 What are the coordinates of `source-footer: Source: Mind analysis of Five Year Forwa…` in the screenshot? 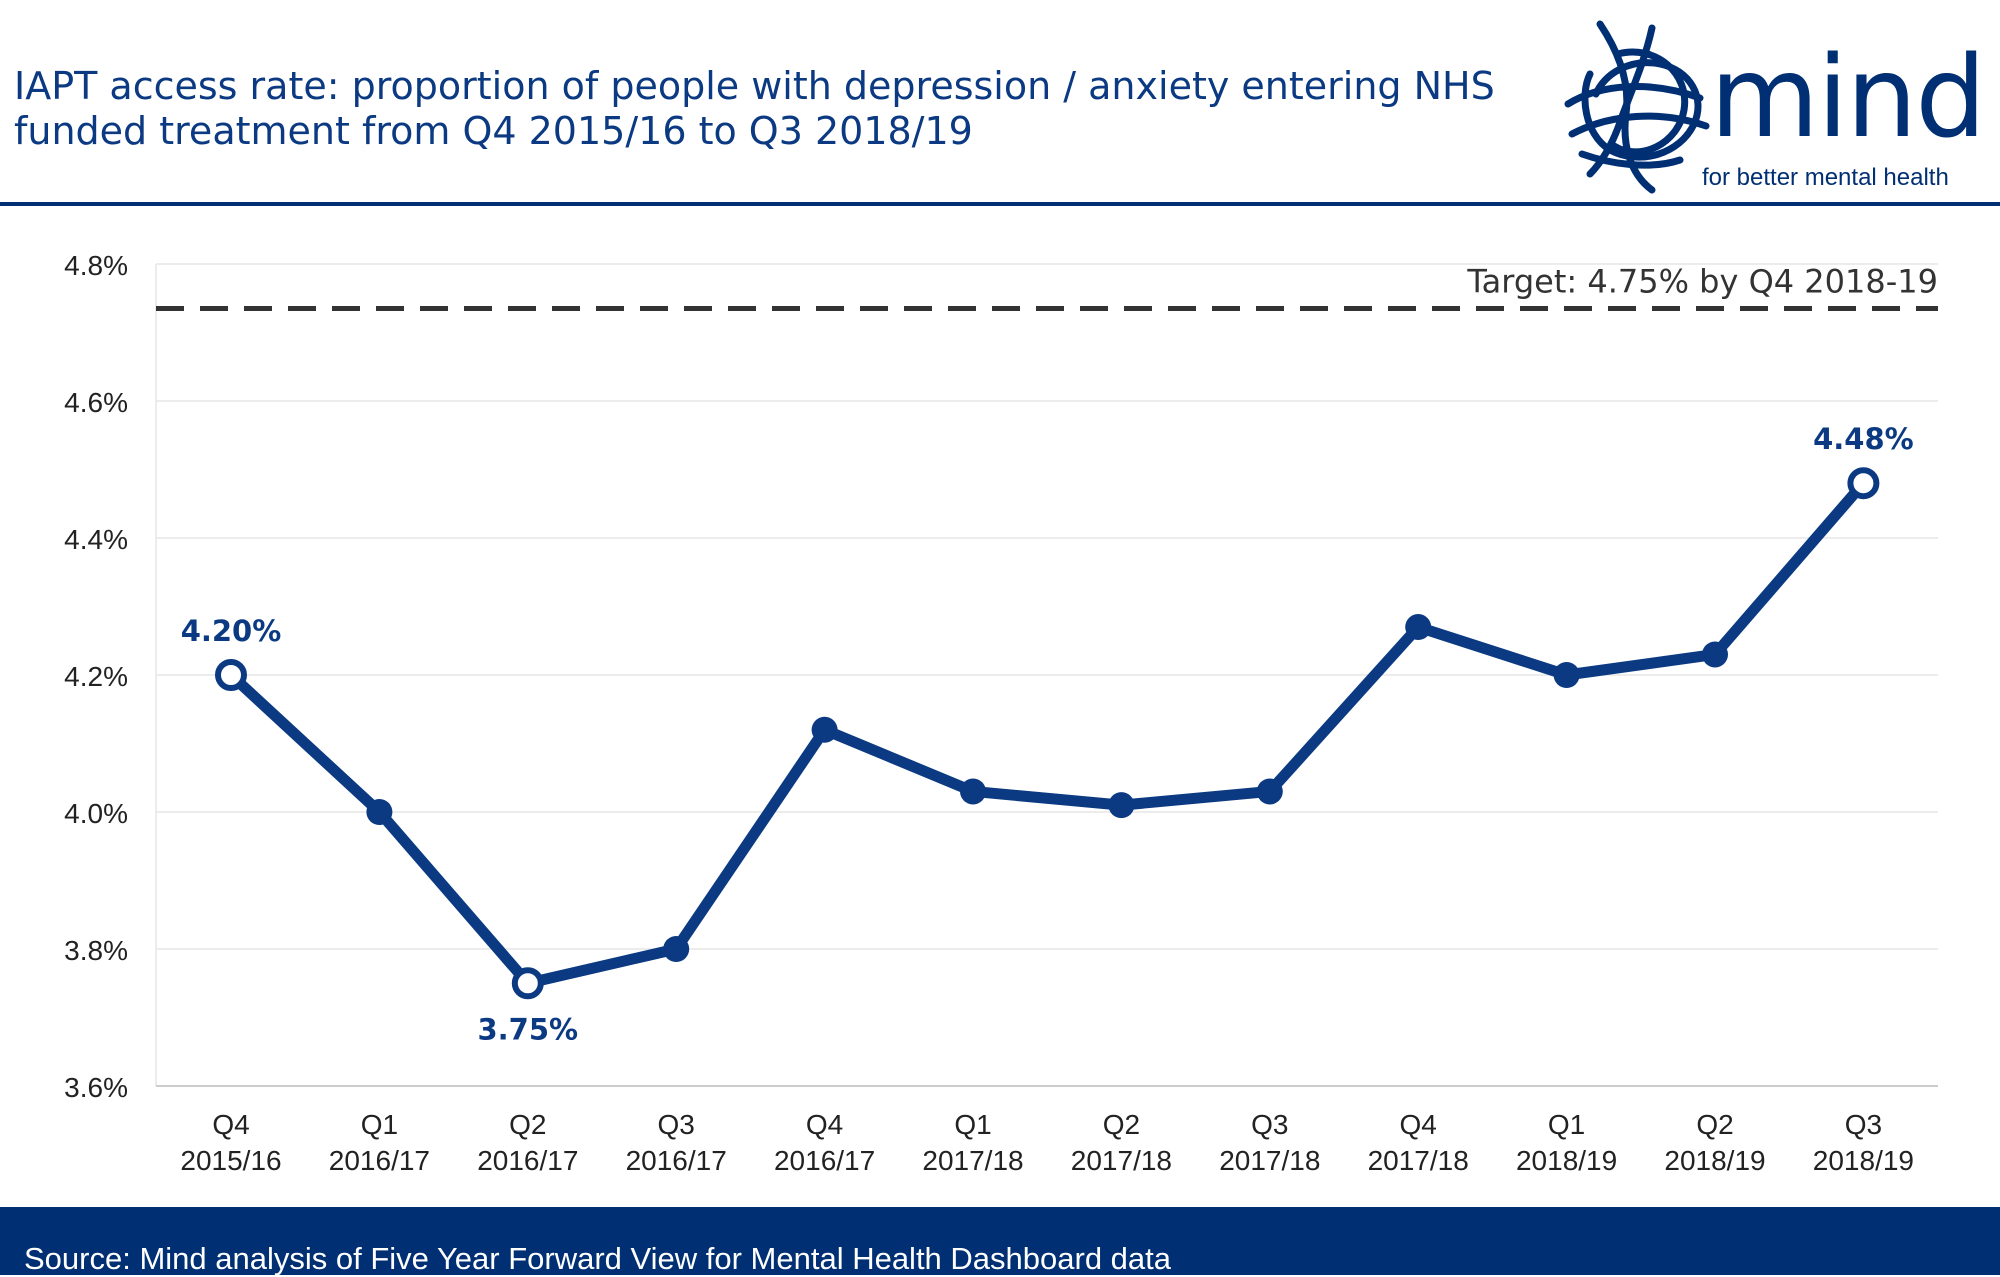 It's located at (1000, 1241).